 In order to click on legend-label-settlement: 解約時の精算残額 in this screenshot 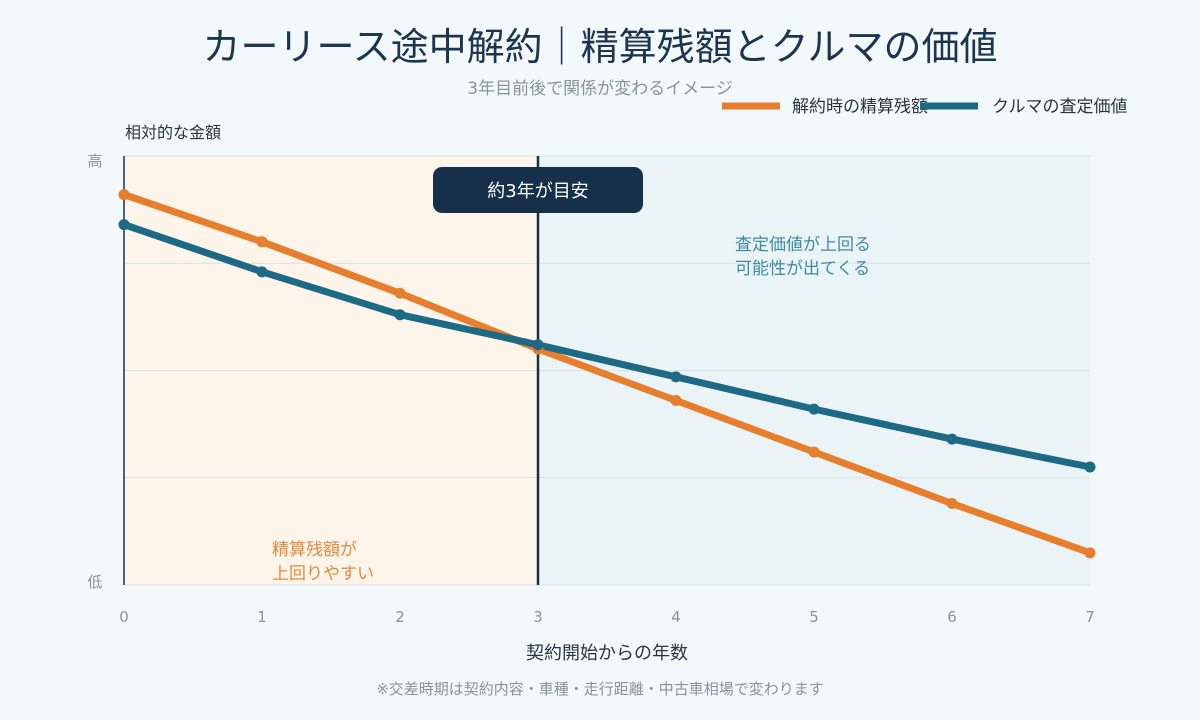, I will do `click(860, 107)`.